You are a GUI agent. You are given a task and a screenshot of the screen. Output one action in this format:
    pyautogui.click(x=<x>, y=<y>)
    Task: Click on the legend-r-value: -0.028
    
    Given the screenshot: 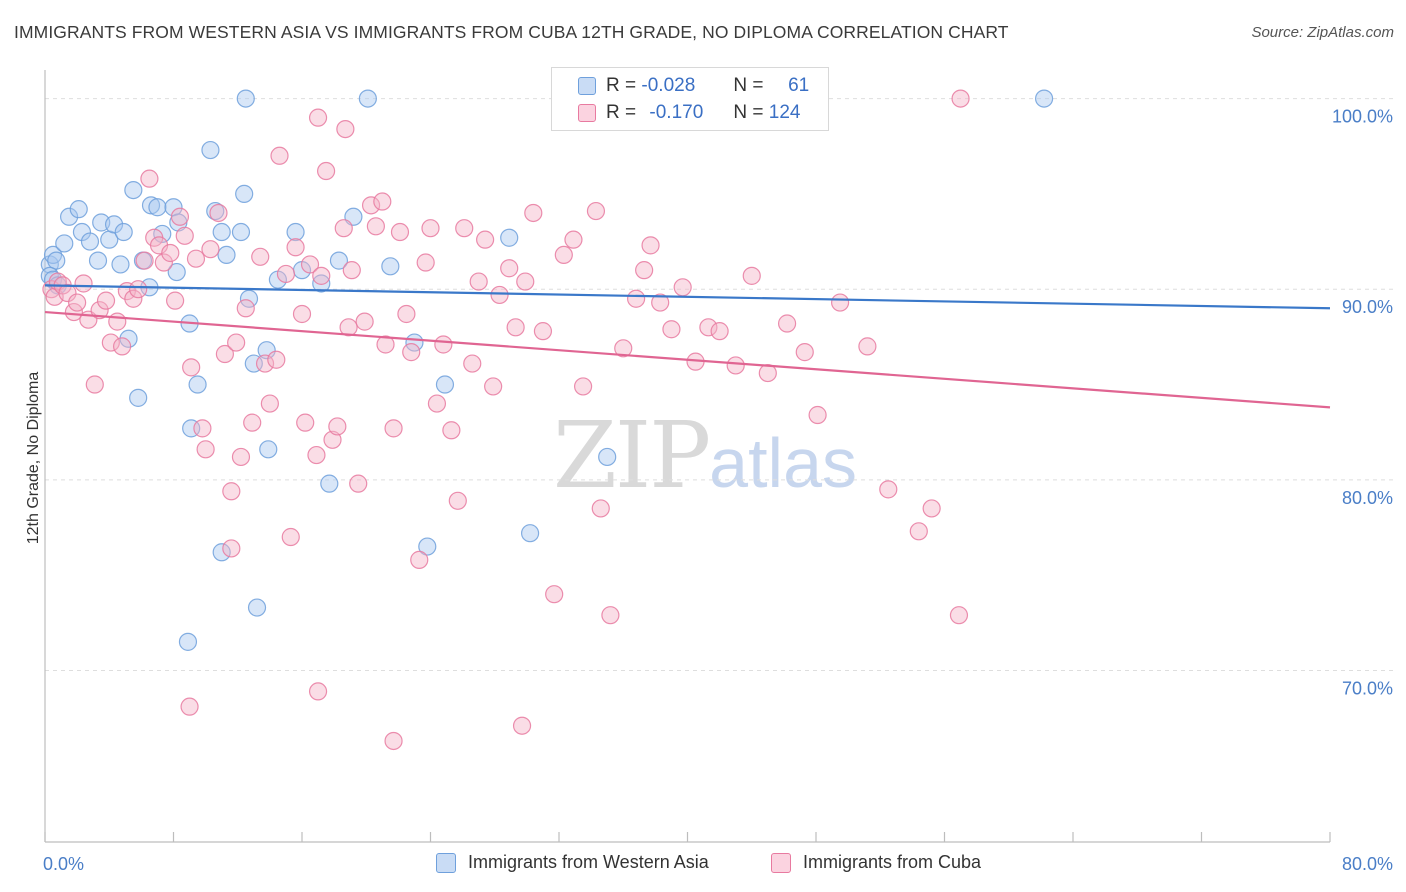 What is the action you would take?
    pyautogui.click(x=668, y=85)
    